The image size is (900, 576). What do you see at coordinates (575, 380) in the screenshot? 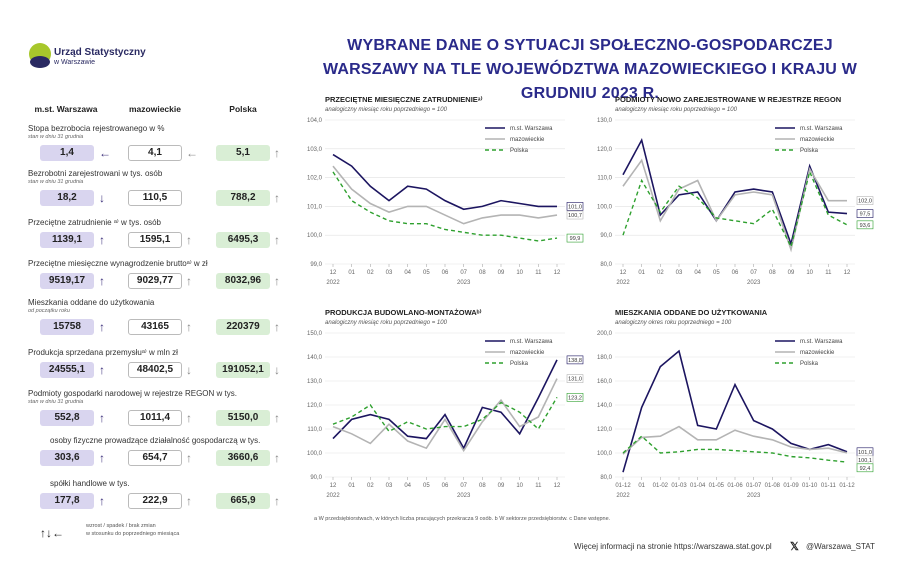
I see `end-value-label: 131,0` at bounding box center [575, 380].